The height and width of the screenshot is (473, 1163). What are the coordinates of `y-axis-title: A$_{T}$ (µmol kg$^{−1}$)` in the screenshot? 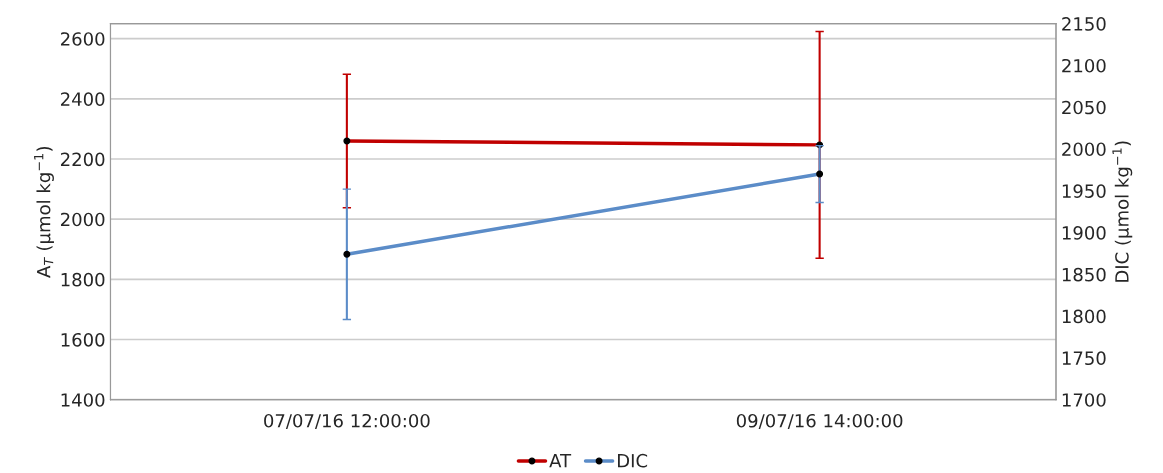 It's located at (44, 212).